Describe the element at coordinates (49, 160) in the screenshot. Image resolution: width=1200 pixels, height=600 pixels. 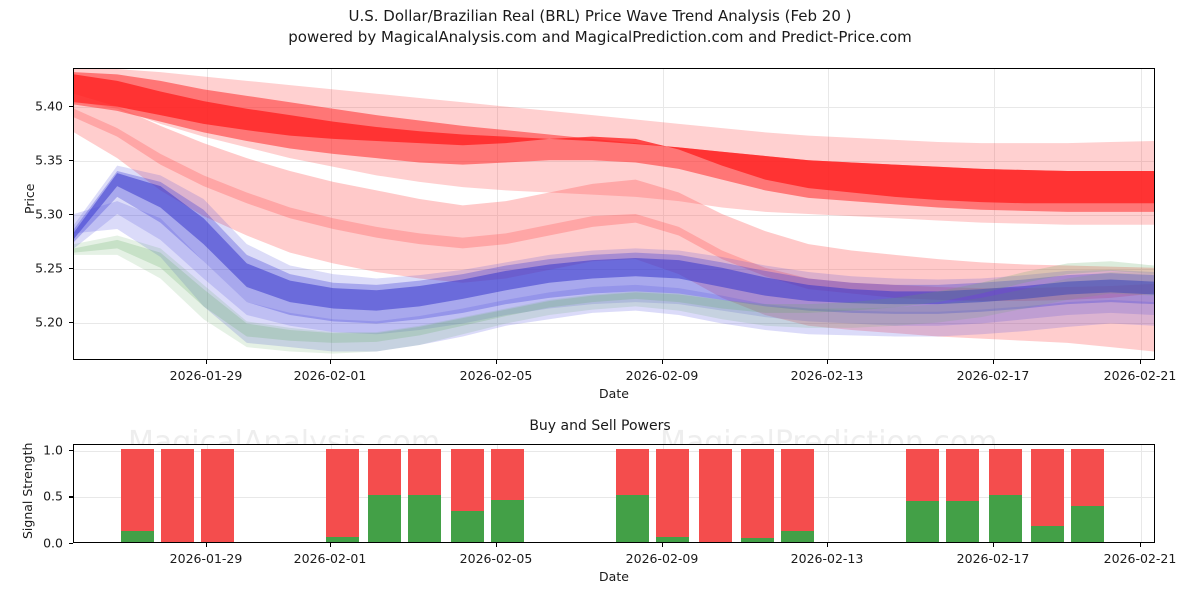
I see `y-tick-label: 5.35` at that location.